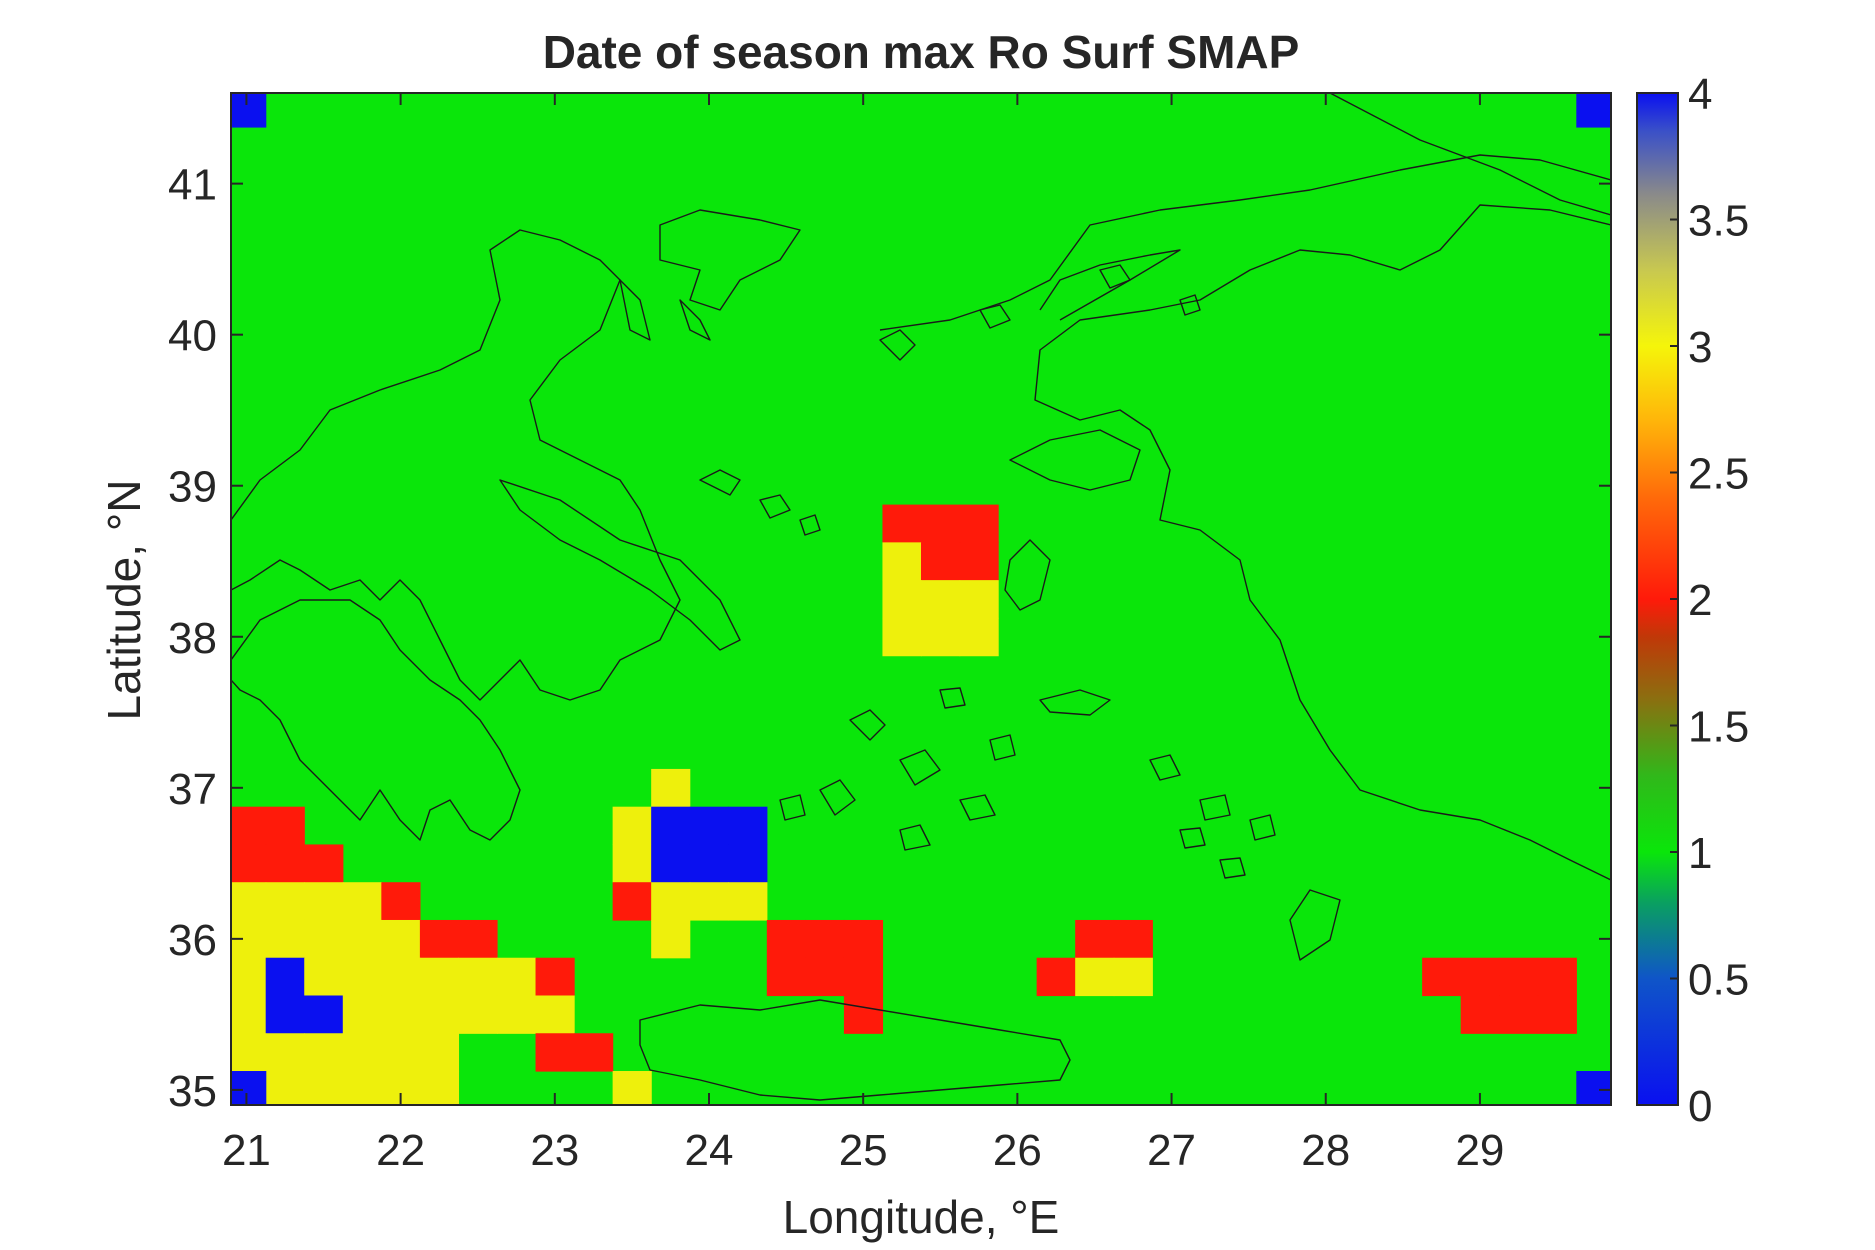  I want to click on coastline-cyclades, so click(897, 769).